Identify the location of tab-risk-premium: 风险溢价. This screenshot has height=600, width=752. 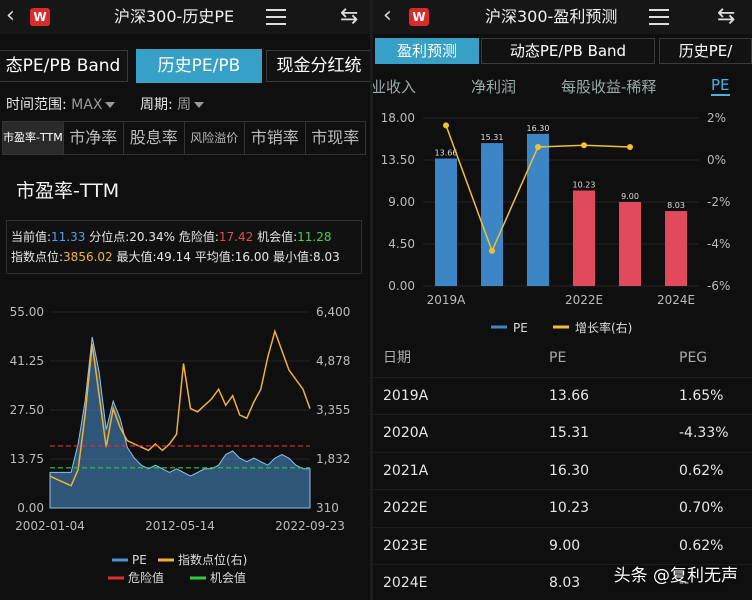
(215, 138).